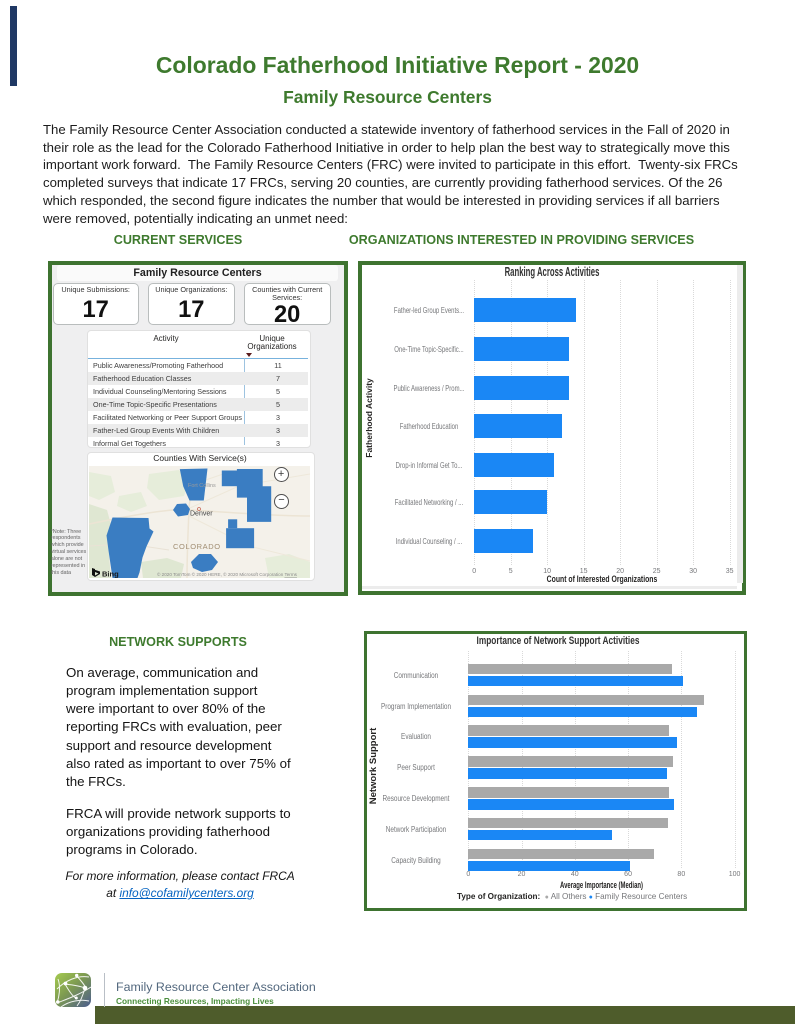 The height and width of the screenshot is (1024, 795). Describe the element at coordinates (202, 486) in the screenshot. I see `svg-text: Fort Collins` at that location.